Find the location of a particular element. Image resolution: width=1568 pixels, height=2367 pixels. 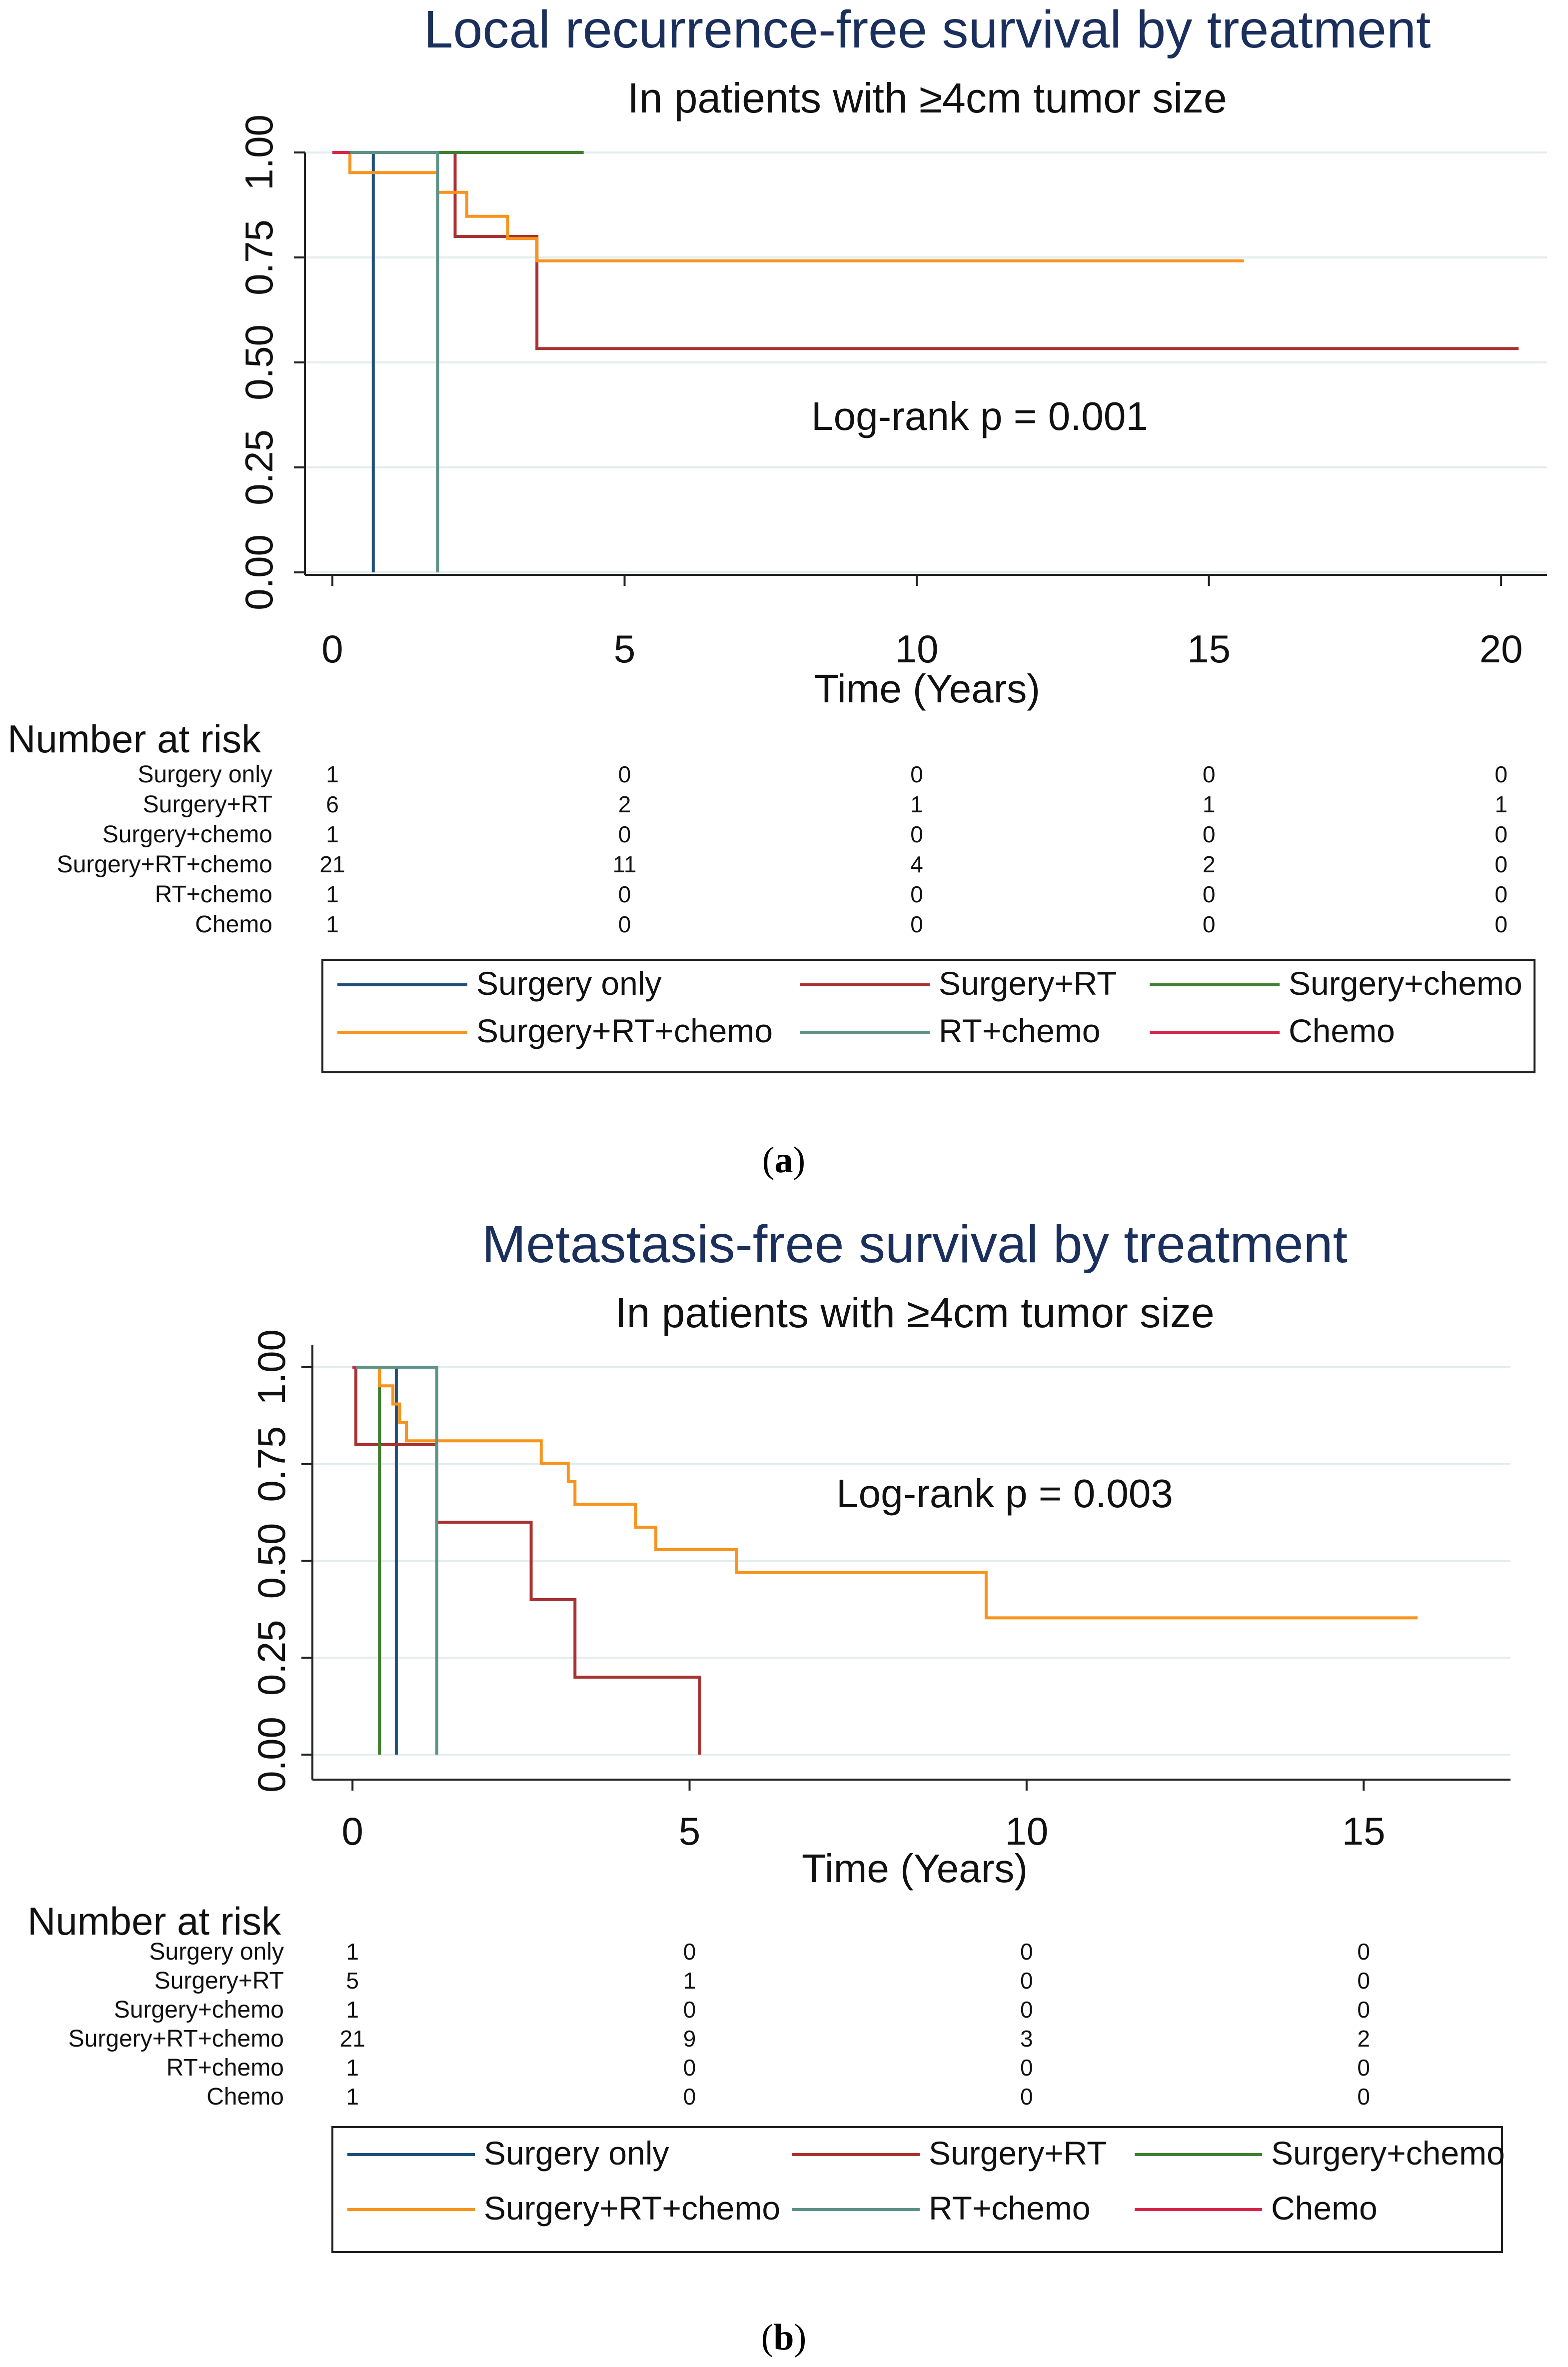

series-line-surgery-rt-chemo is located at coordinates (885, 1493).